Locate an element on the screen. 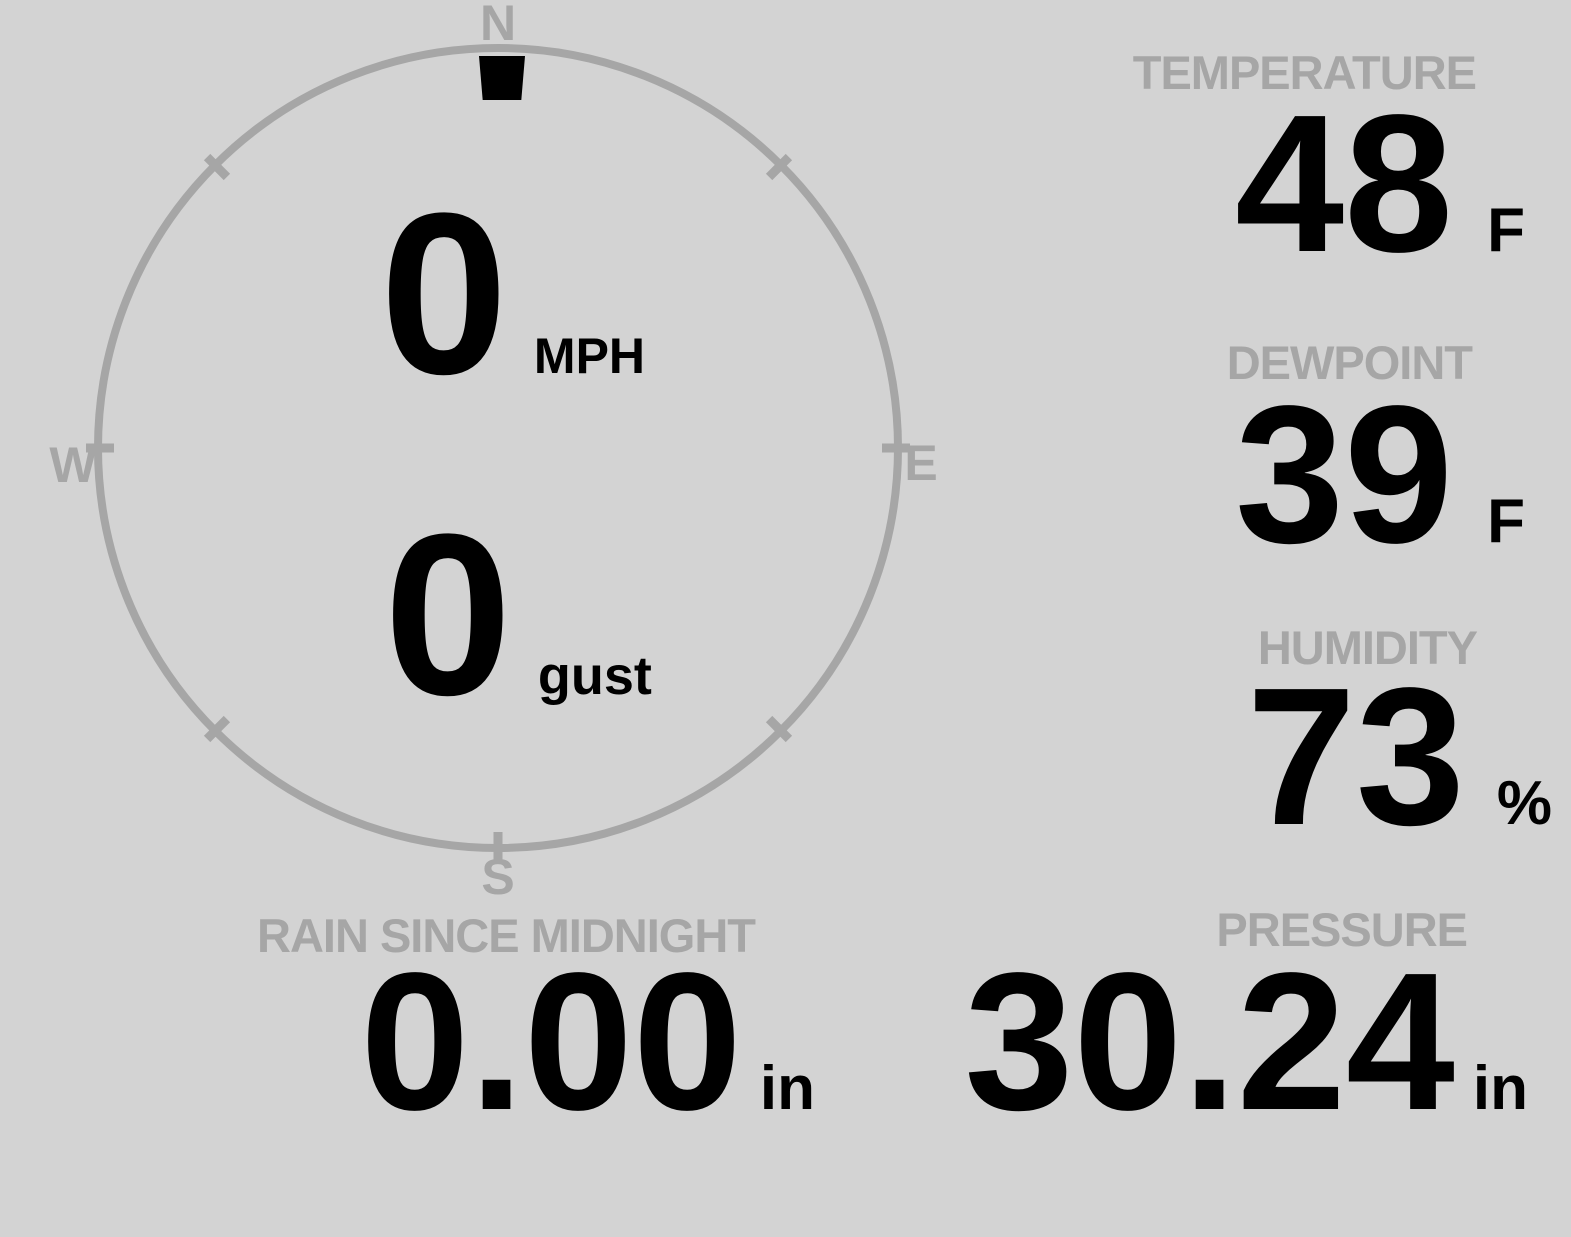 The image size is (1571, 1237). rain-label: RAIN SINCE MIDNIGHT is located at coordinates (506, 935).